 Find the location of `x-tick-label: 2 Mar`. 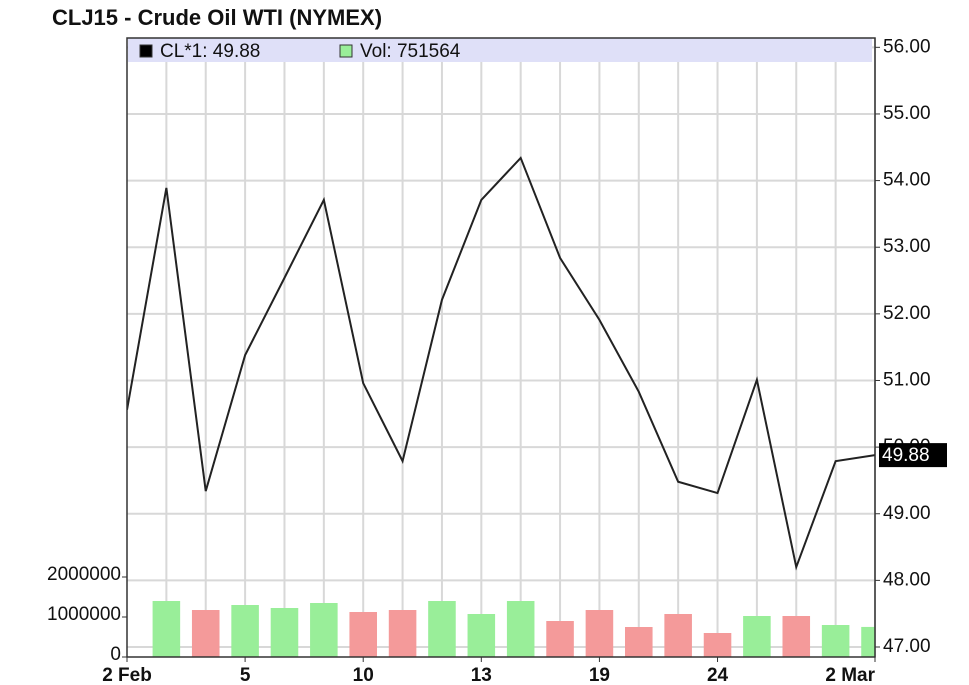

x-tick-label: 2 Mar is located at coordinates (850, 675).